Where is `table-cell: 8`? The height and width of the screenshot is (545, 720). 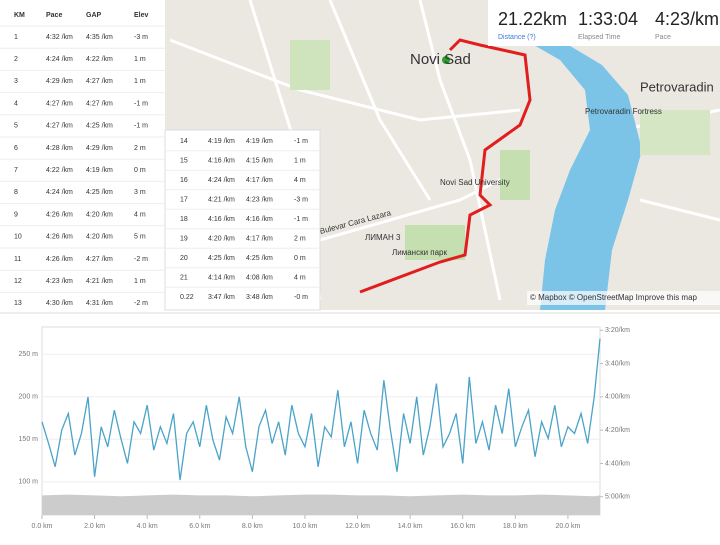 table-cell: 8 is located at coordinates (16, 192).